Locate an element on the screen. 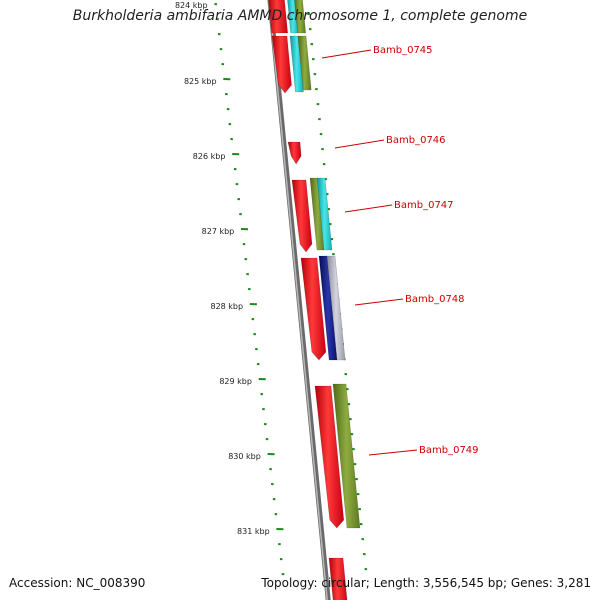  chromosome-backbone is located at coordinates (299, 300).